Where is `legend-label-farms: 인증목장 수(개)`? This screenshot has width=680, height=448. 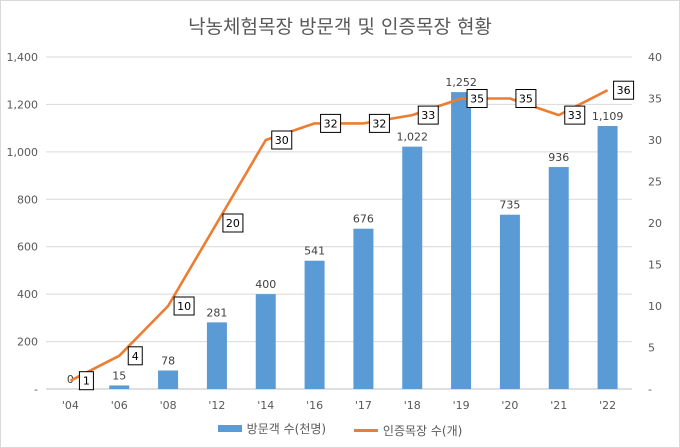 legend-label-farms: 인증목장 수(개) is located at coordinates (422, 431).